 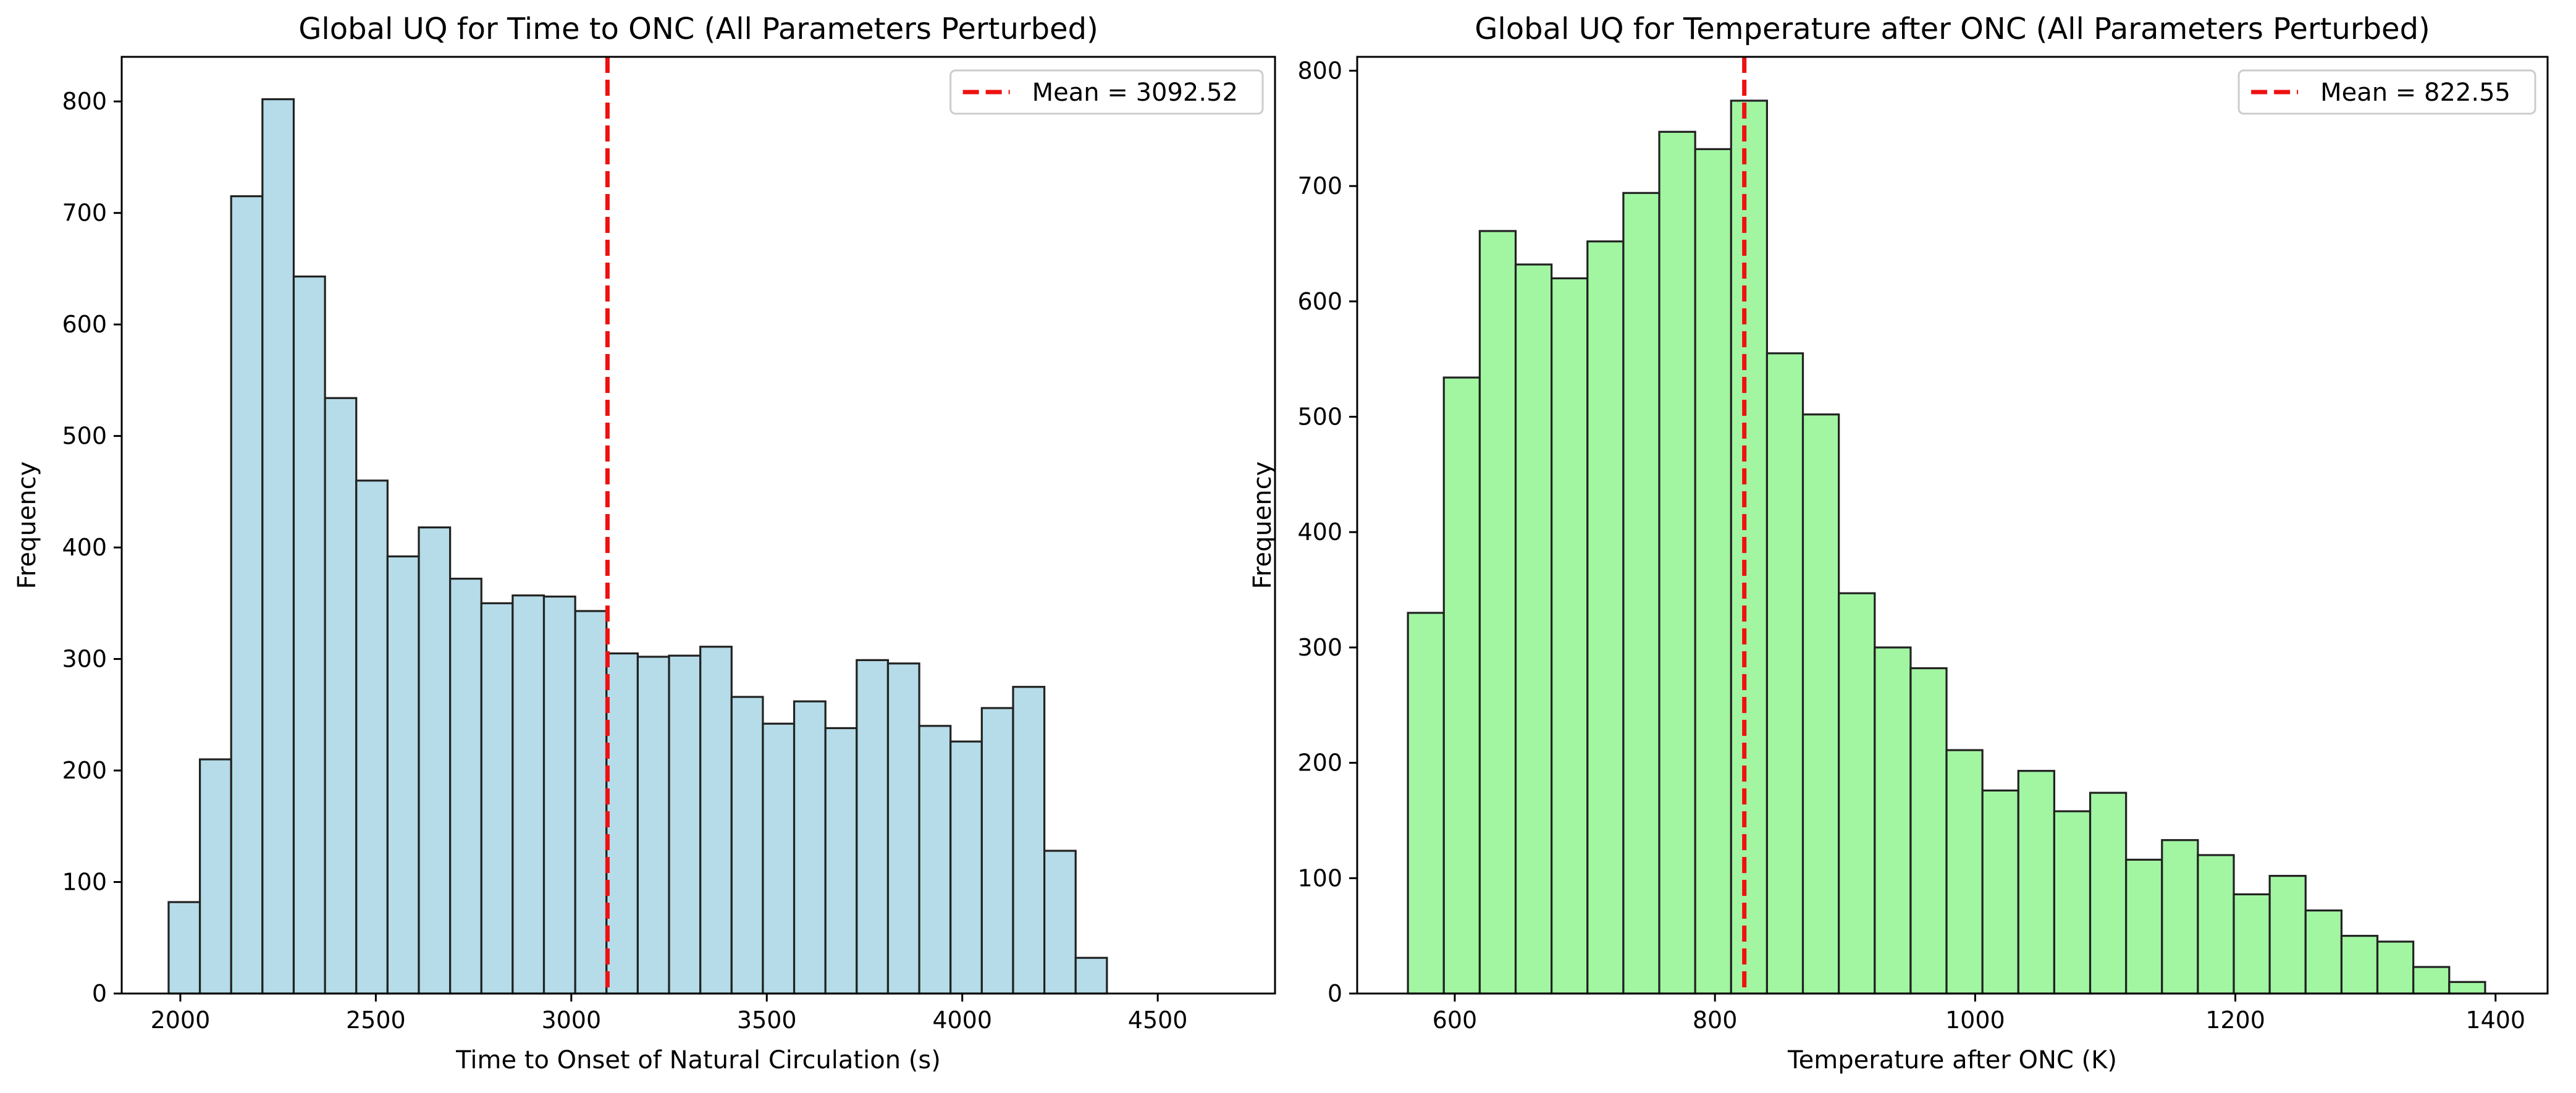 What do you see at coordinates (767, 1020) in the screenshot?
I see `x-tick-label: 3500` at bounding box center [767, 1020].